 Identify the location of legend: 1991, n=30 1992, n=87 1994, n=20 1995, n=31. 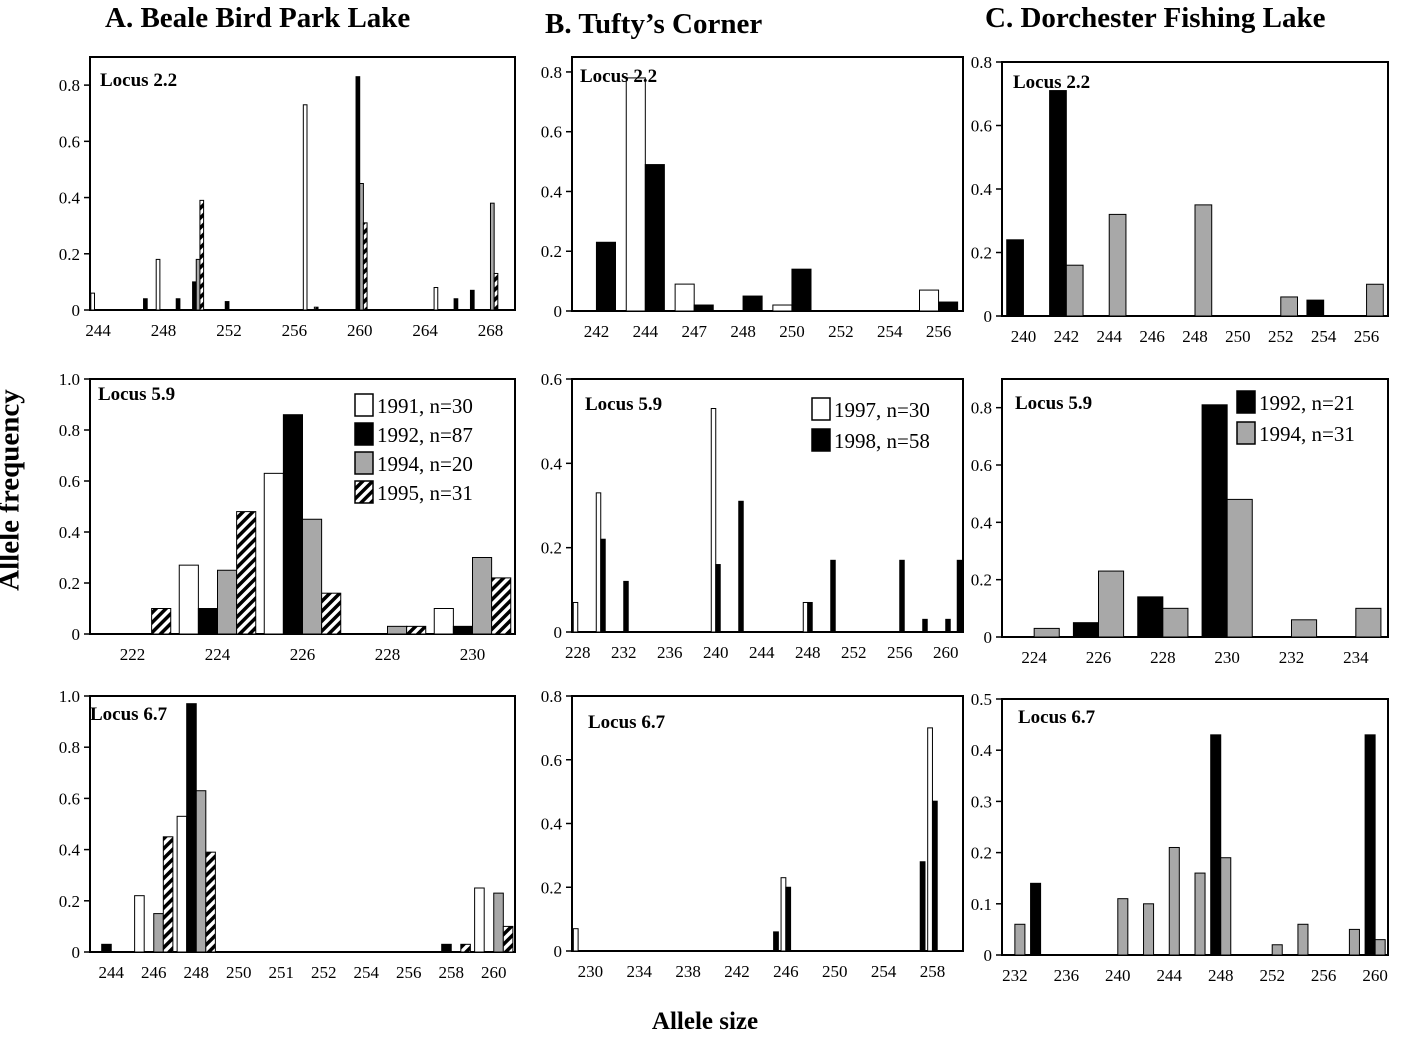
(413, 449).